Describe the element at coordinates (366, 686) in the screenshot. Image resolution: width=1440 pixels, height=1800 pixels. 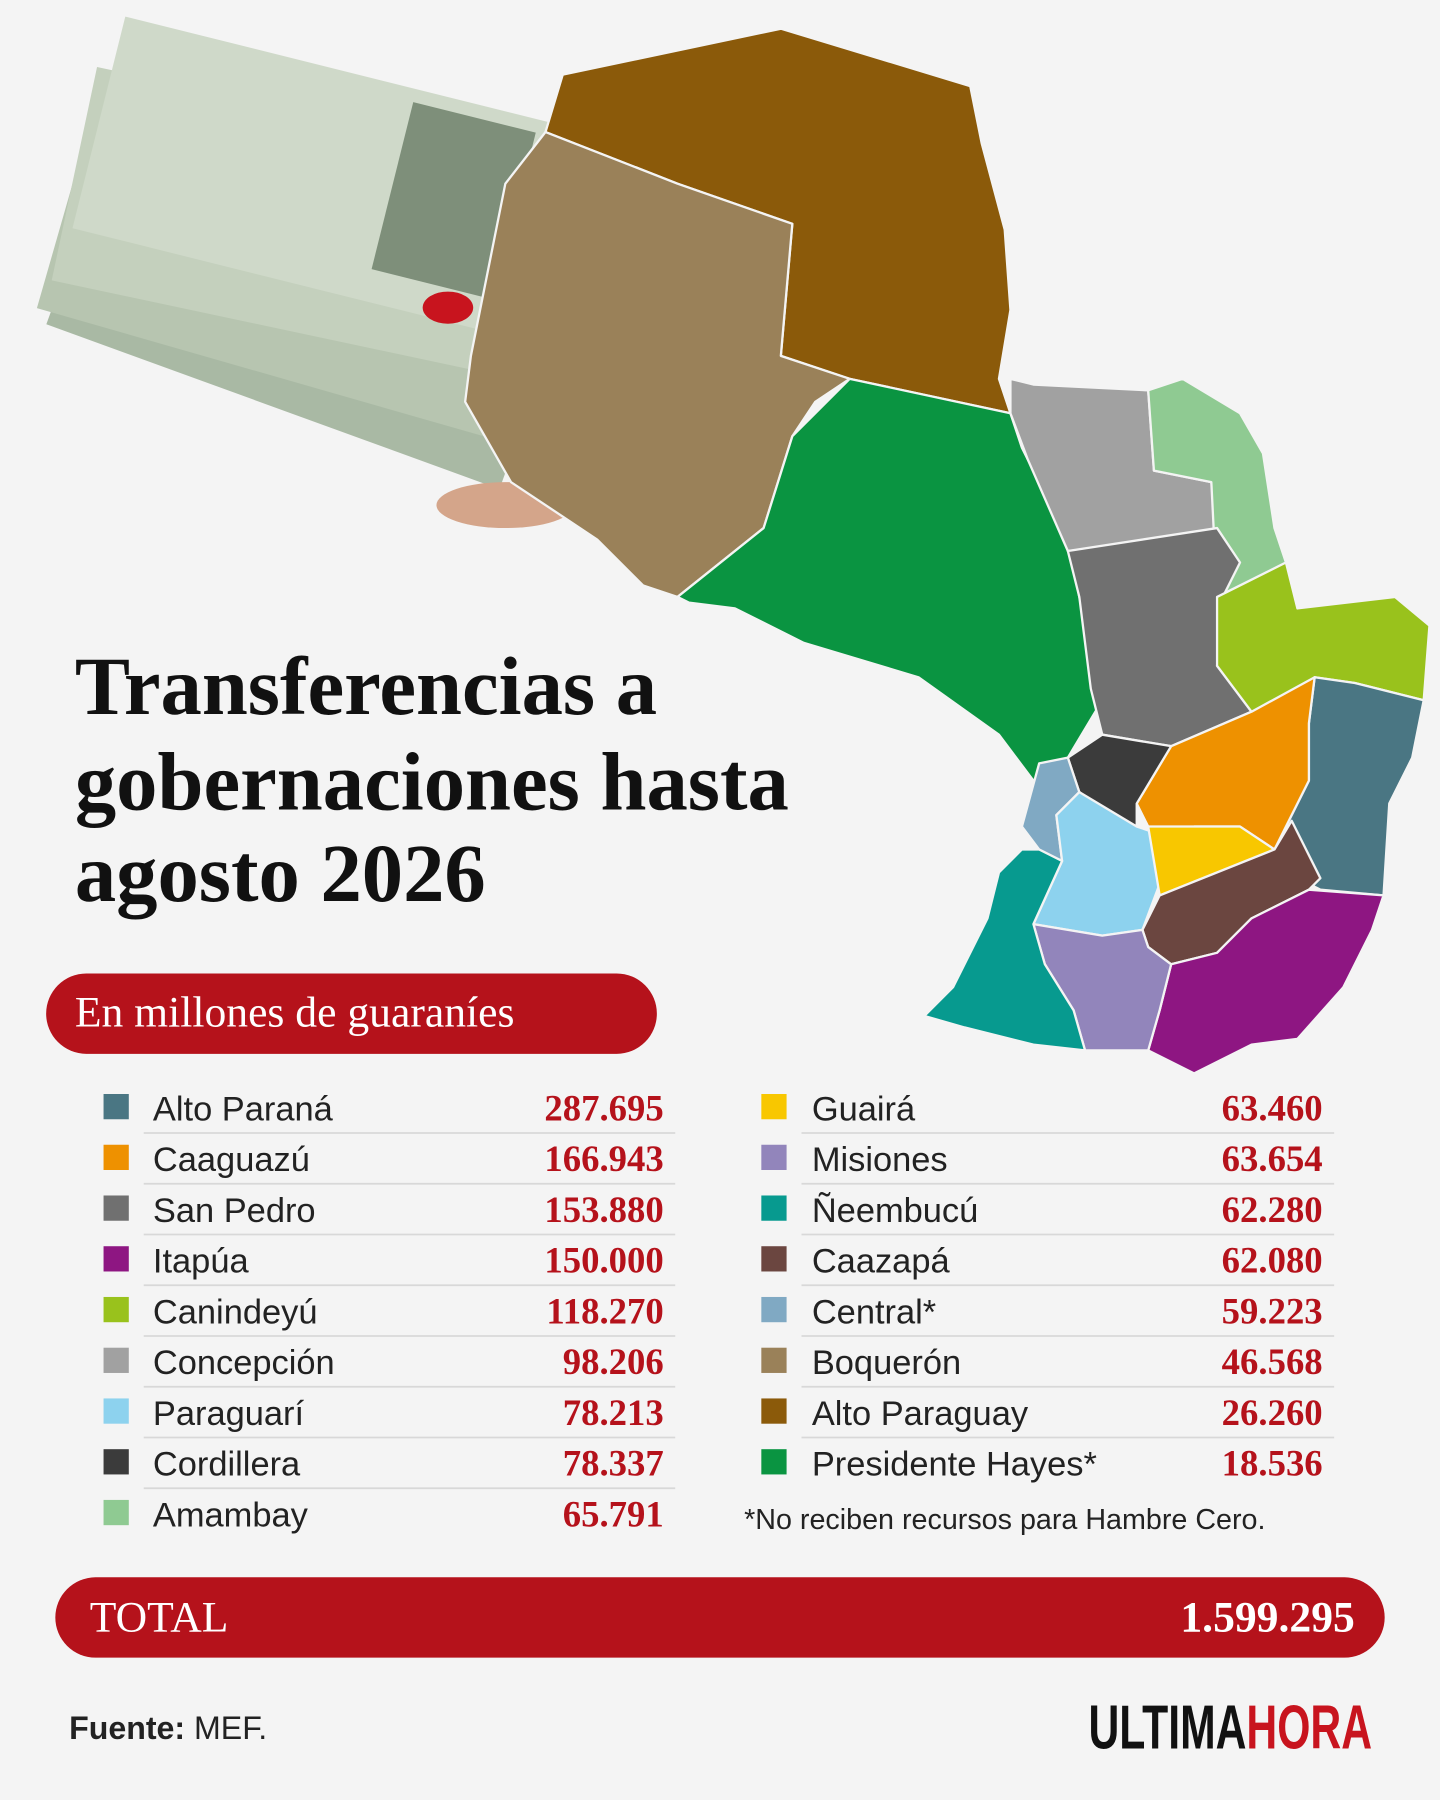
I see `title-line: Transferencias a` at that location.